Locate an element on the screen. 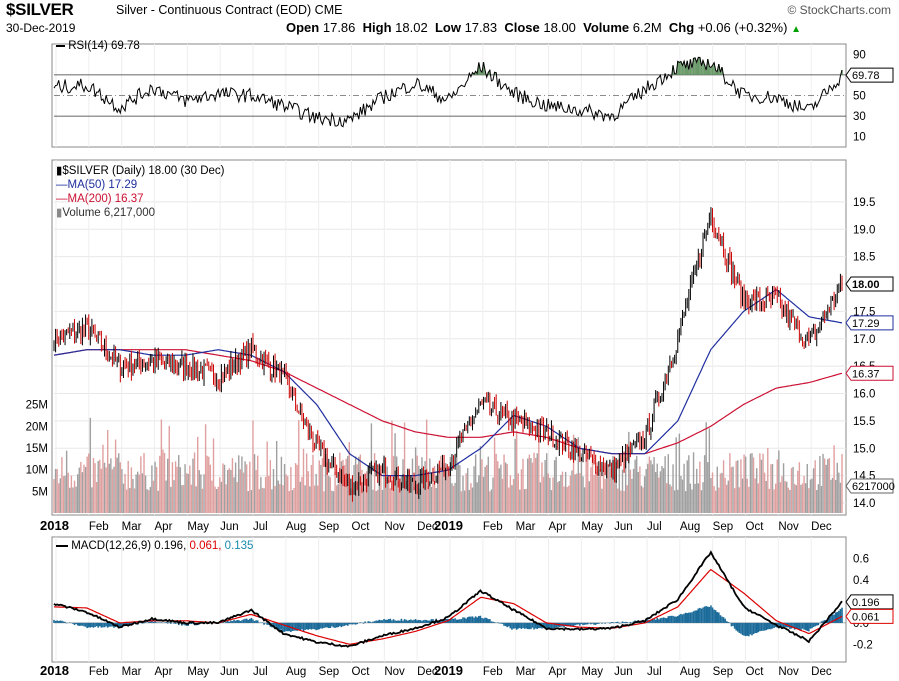 The height and width of the screenshot is (681, 899). macd-legend-signal: 0.061, is located at coordinates (205, 546).